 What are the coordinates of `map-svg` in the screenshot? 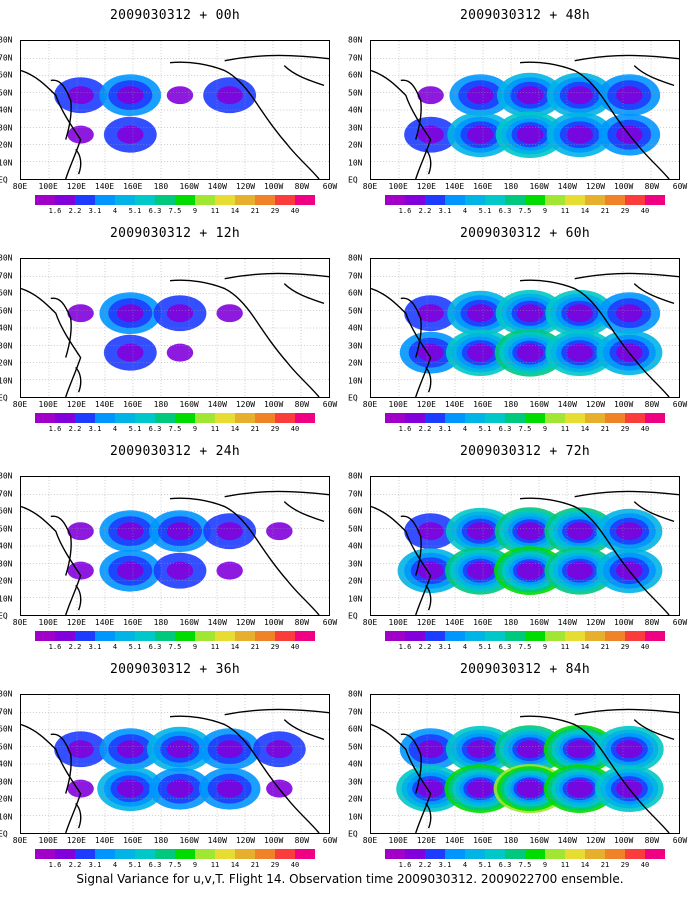 It's located at (525, 110).